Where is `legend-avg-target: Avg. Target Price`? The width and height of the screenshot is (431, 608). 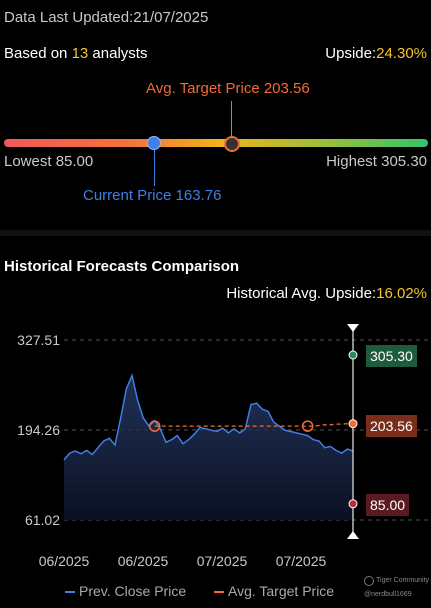 legend-avg-target: Avg. Target Price is located at coordinates (274, 591).